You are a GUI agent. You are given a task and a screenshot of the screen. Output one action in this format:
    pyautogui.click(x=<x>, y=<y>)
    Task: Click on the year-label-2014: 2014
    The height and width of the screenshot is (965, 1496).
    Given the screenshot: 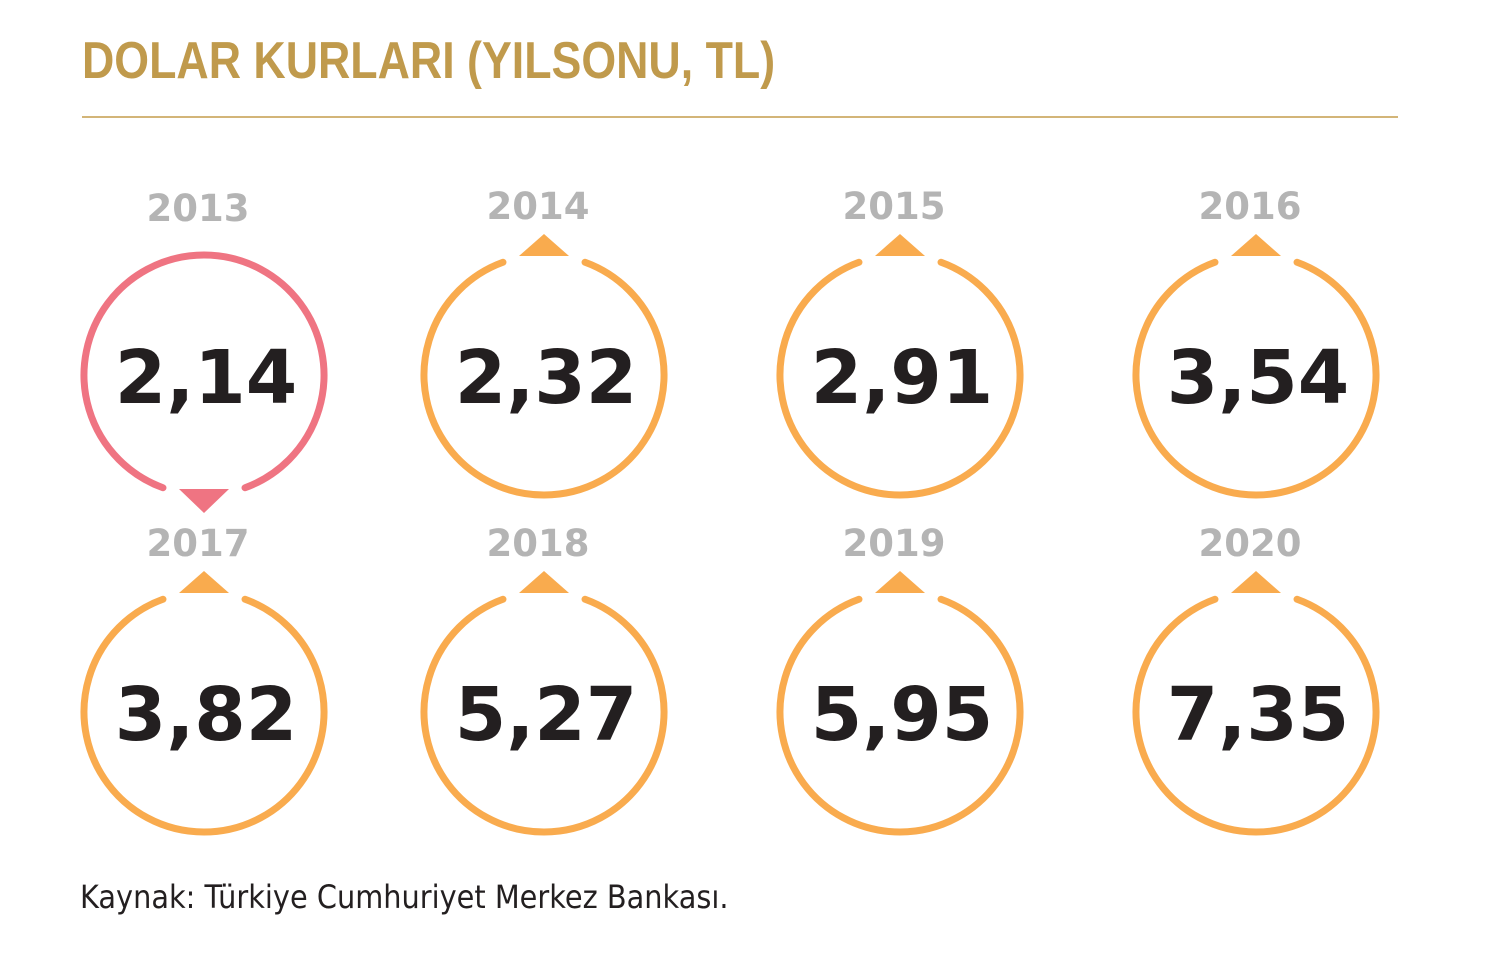 What is the action you would take?
    pyautogui.click(x=538, y=206)
    